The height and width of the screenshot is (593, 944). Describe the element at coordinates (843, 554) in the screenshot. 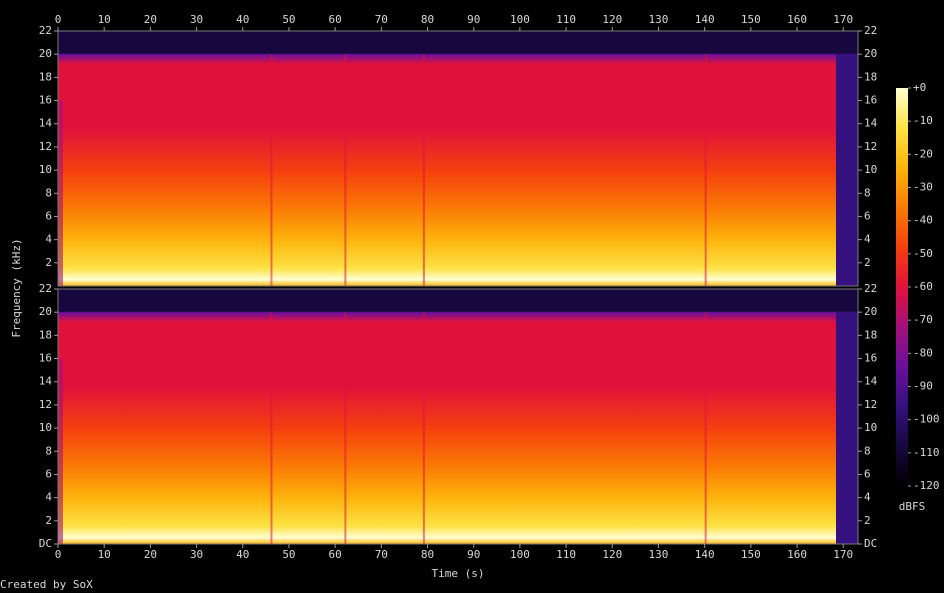

I see `x-tick-label: 170` at that location.